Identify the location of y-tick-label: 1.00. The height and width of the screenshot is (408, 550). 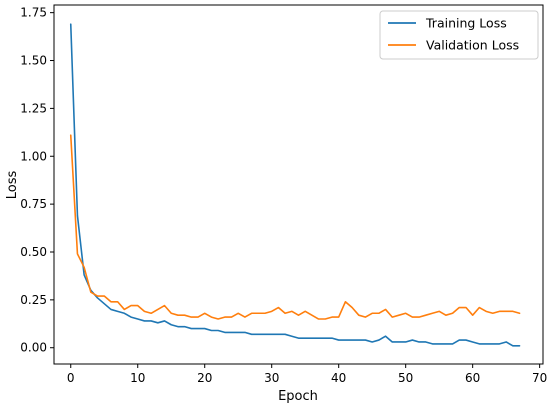
(33, 156).